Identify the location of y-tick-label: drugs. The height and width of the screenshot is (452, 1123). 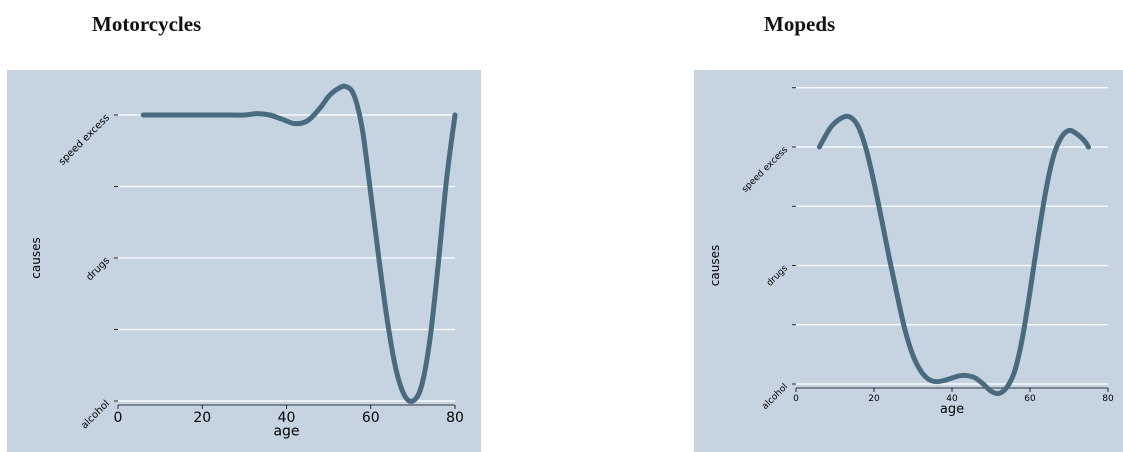
(777, 275).